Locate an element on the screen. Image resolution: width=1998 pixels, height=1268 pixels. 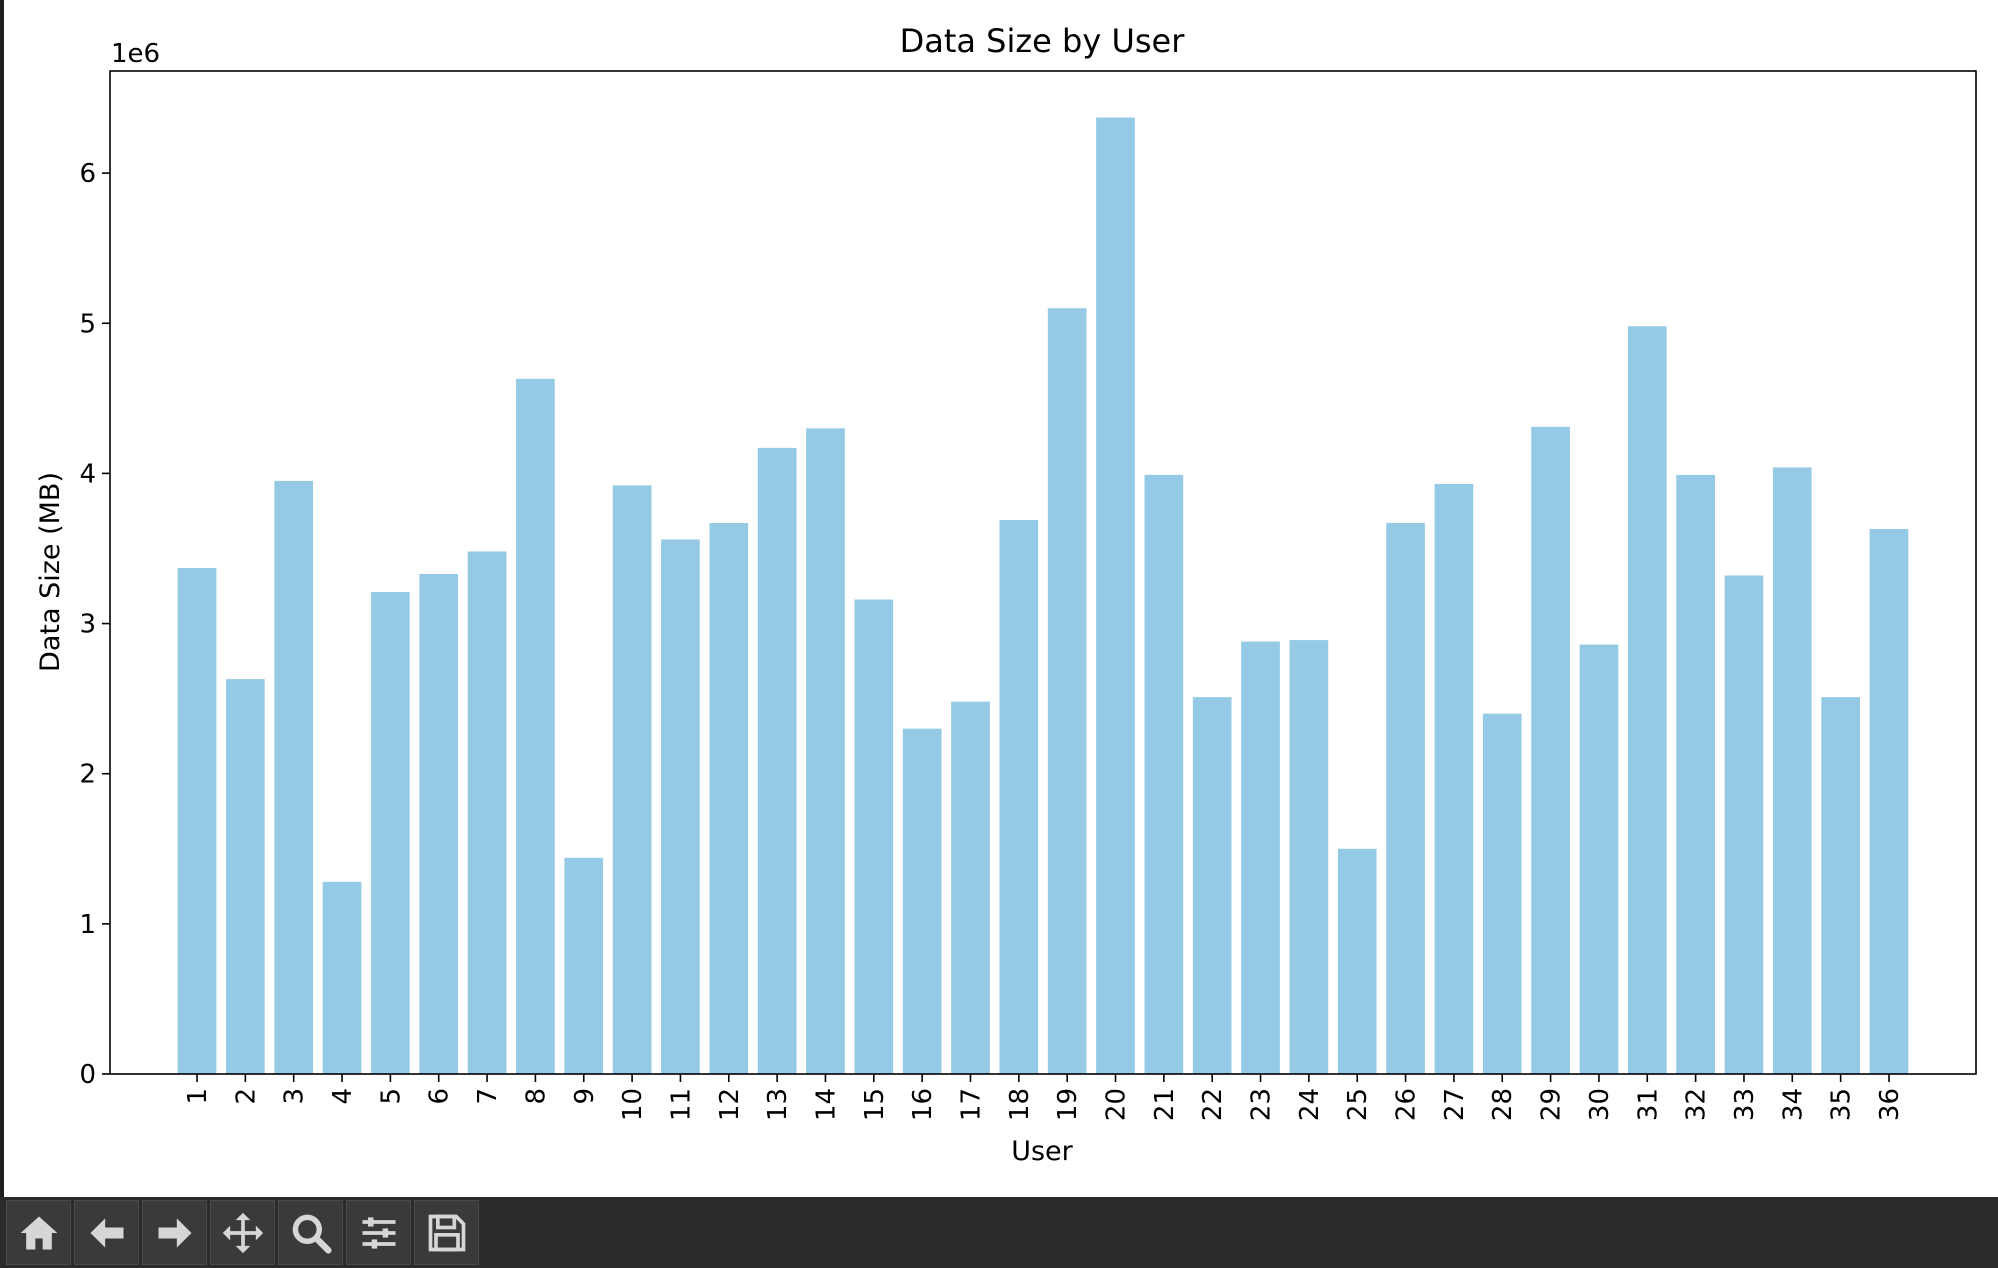
x-tick-label: 33 is located at coordinates (1745, 1104).